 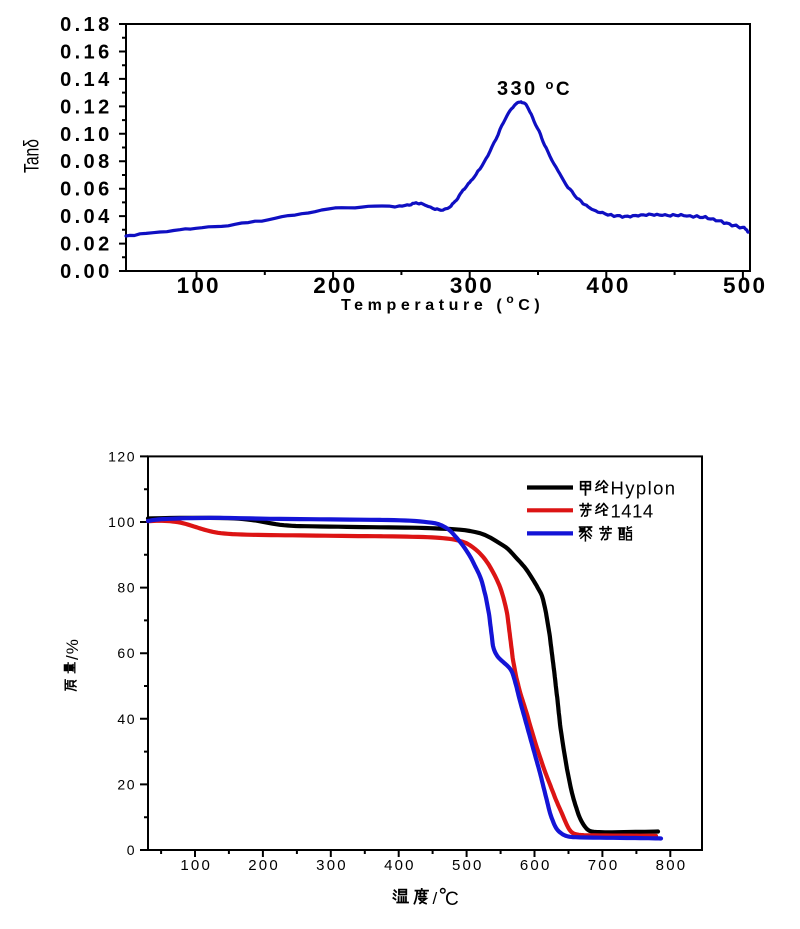 I want to click on svg-text: 20, so click(x=126, y=784).